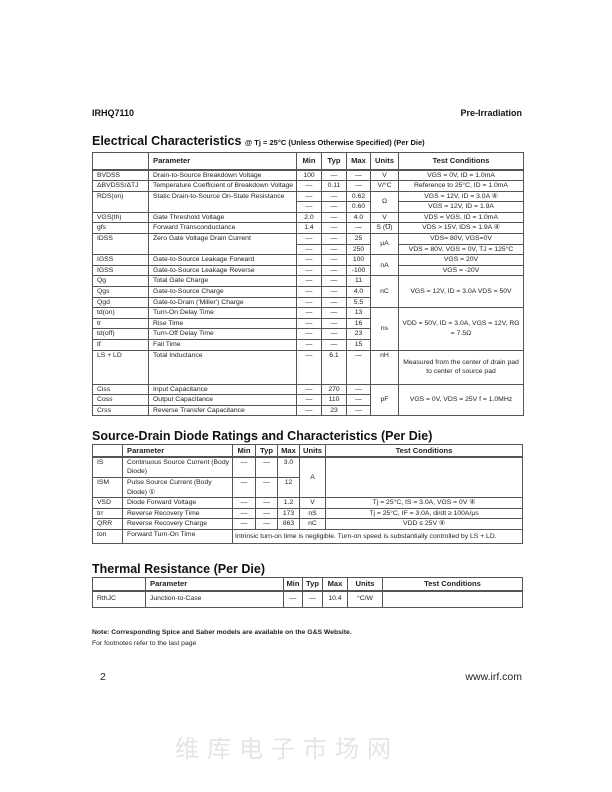 The height and width of the screenshot is (792, 612). Describe the element at coordinates (493, 677) in the screenshot. I see `website: www.irf.com` at that location.